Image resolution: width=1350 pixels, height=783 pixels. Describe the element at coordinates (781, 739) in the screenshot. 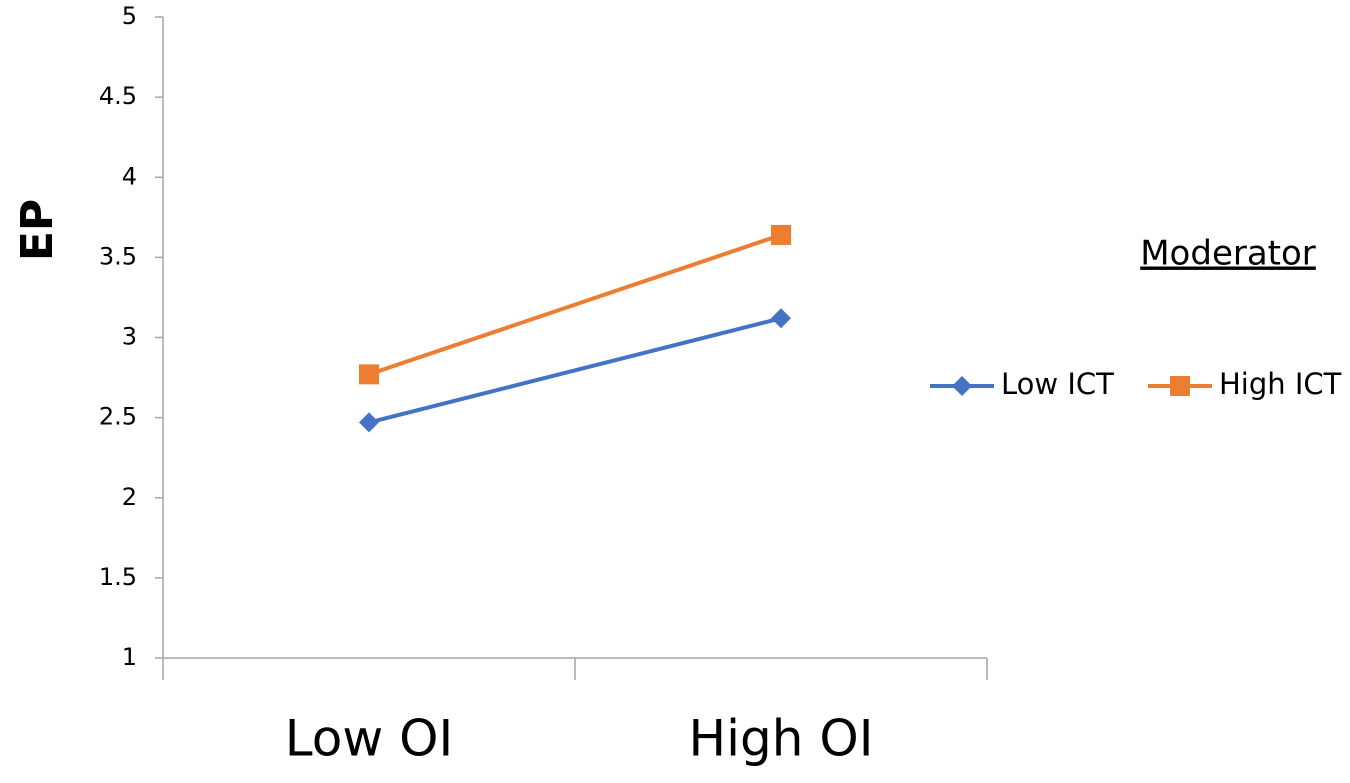

I see `x-tick-label: High OI` at that location.